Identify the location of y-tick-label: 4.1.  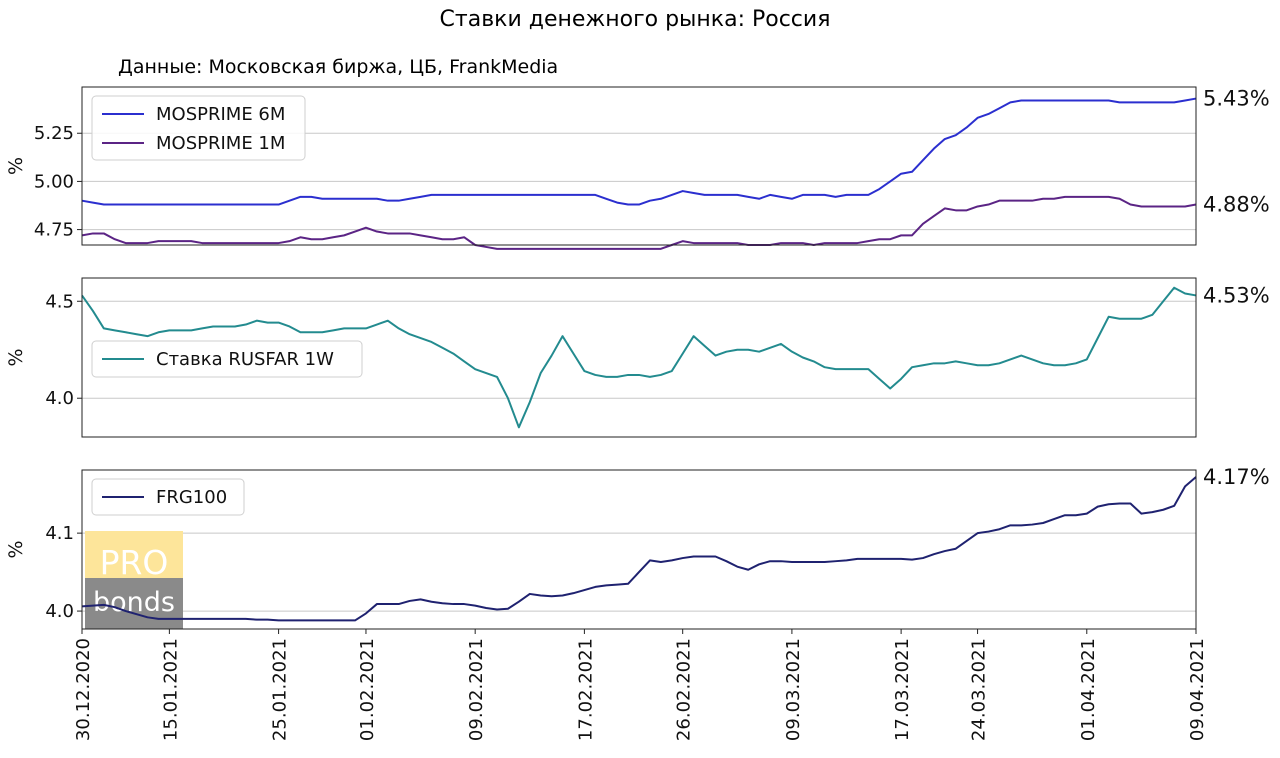
(59, 533).